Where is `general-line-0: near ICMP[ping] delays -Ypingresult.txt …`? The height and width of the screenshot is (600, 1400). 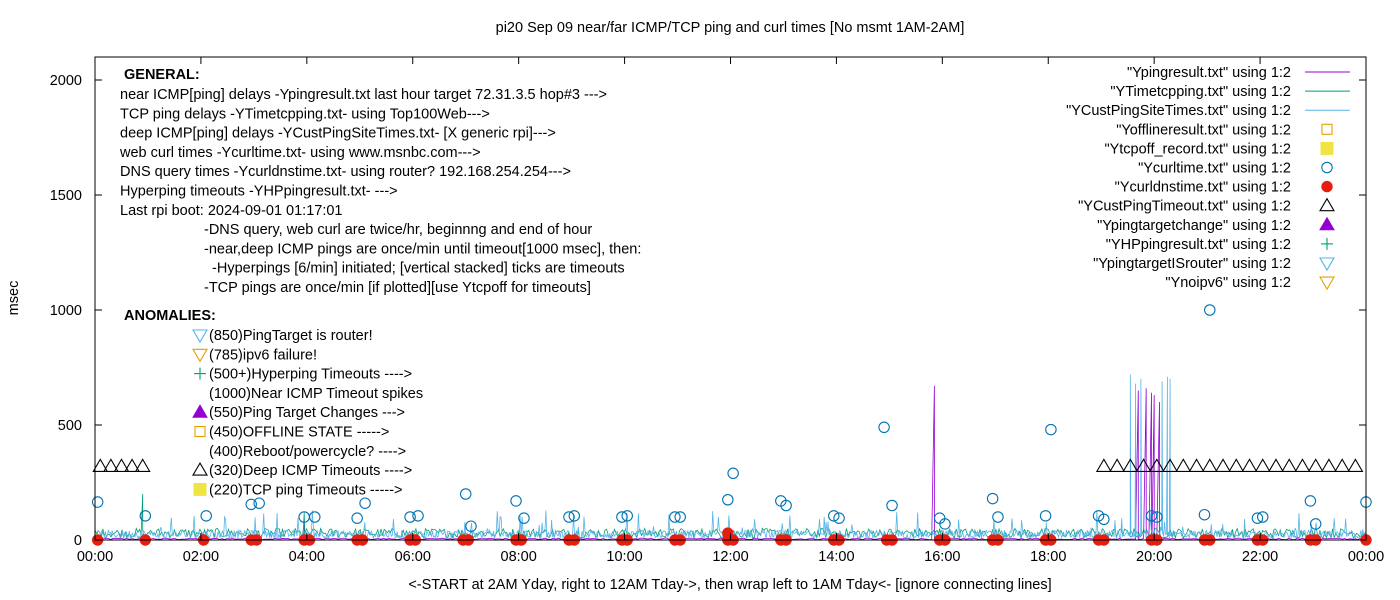
general-line-0: near ICMP[ping] delays -Ypingresult.txt … is located at coordinates (363, 95).